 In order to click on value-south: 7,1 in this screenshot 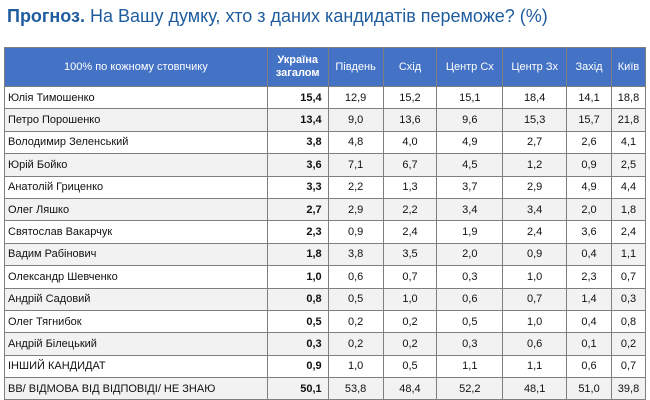, I will do `click(355, 165)`.